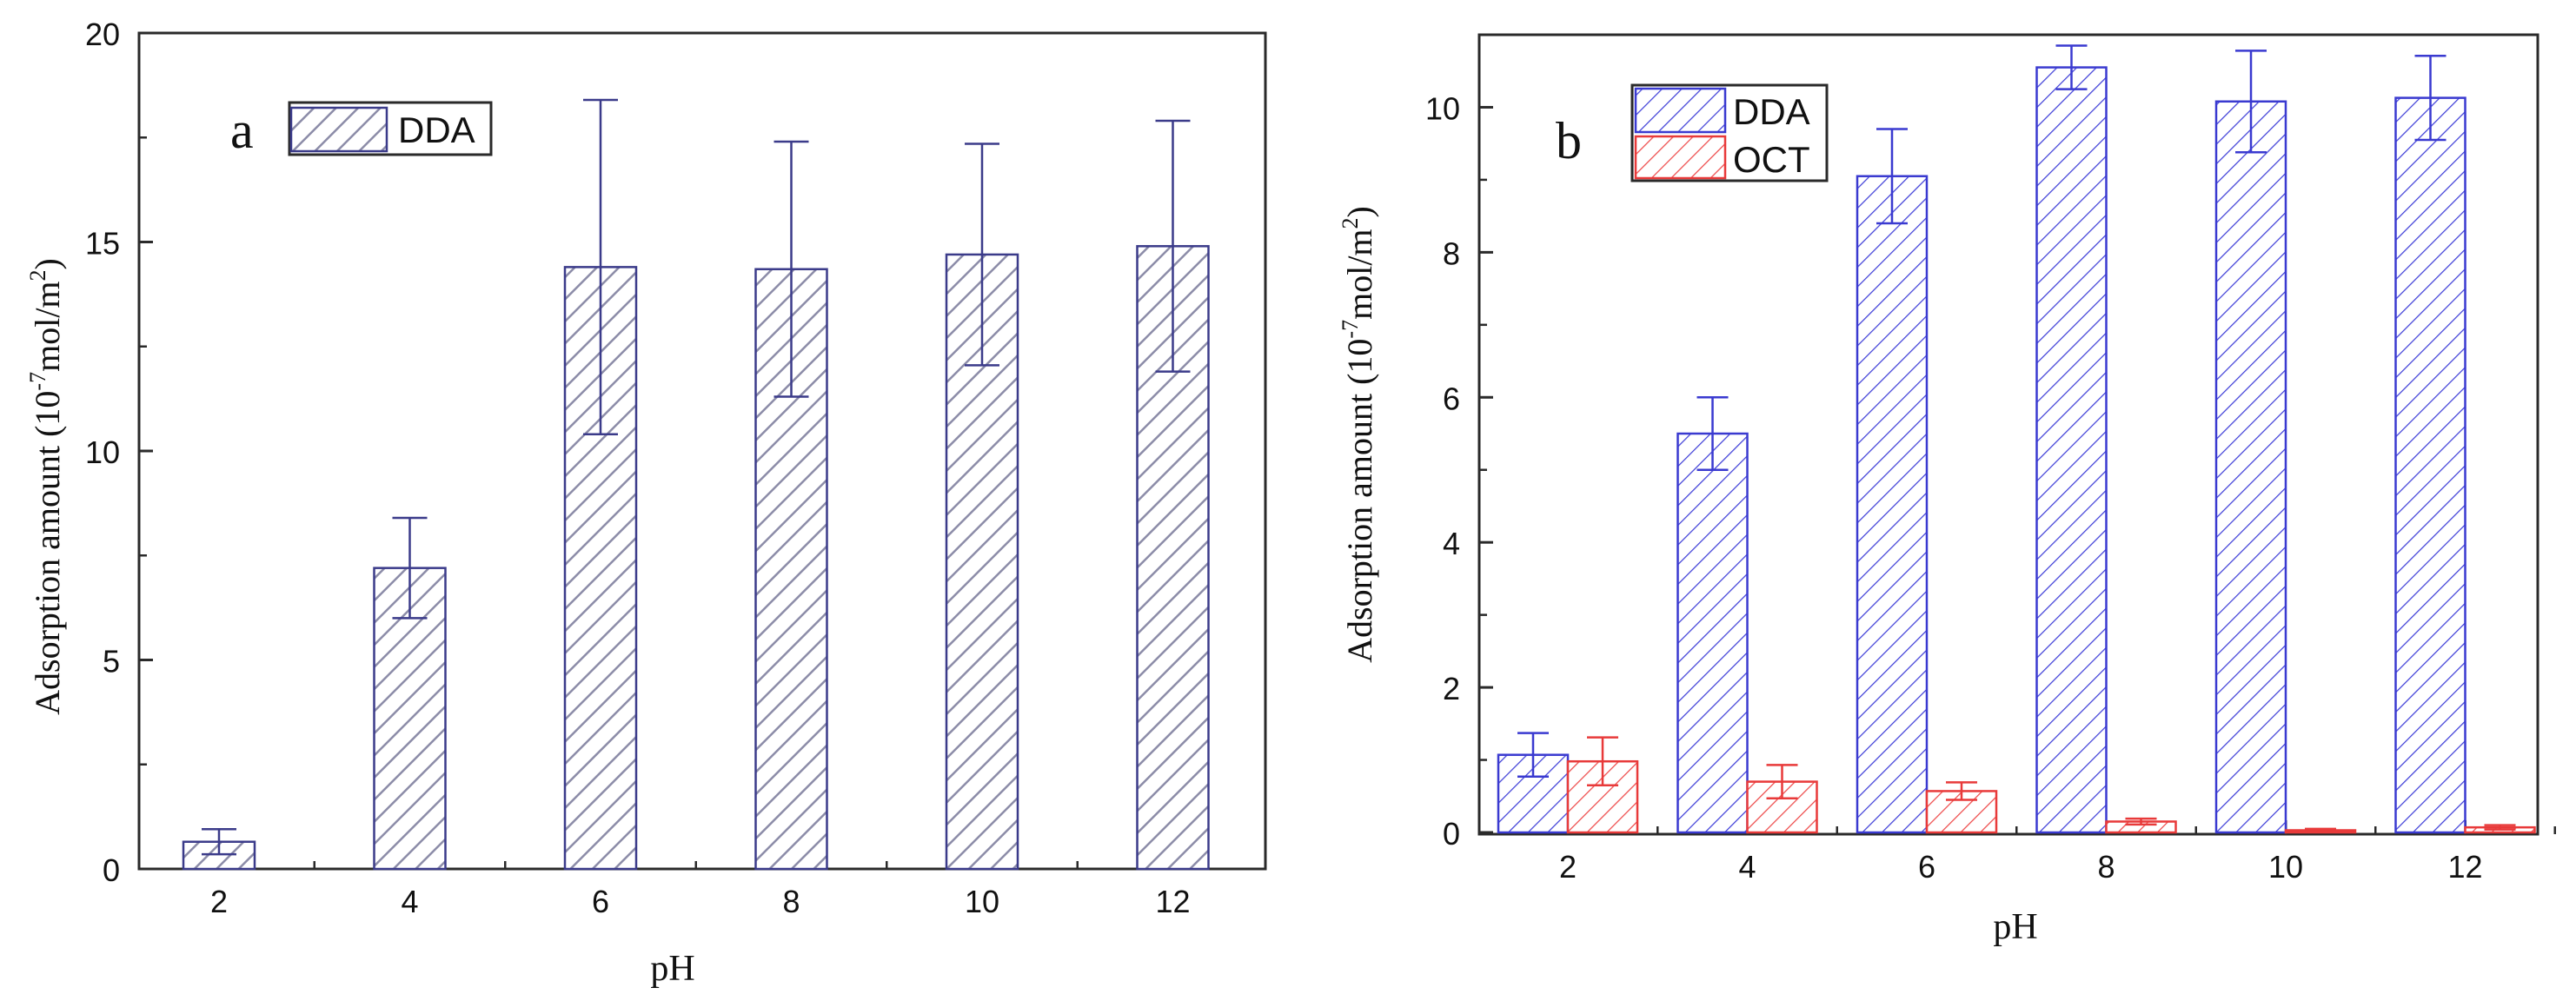  Describe the element at coordinates (1451, 689) in the screenshot. I see `y-tick-label: 2` at that location.